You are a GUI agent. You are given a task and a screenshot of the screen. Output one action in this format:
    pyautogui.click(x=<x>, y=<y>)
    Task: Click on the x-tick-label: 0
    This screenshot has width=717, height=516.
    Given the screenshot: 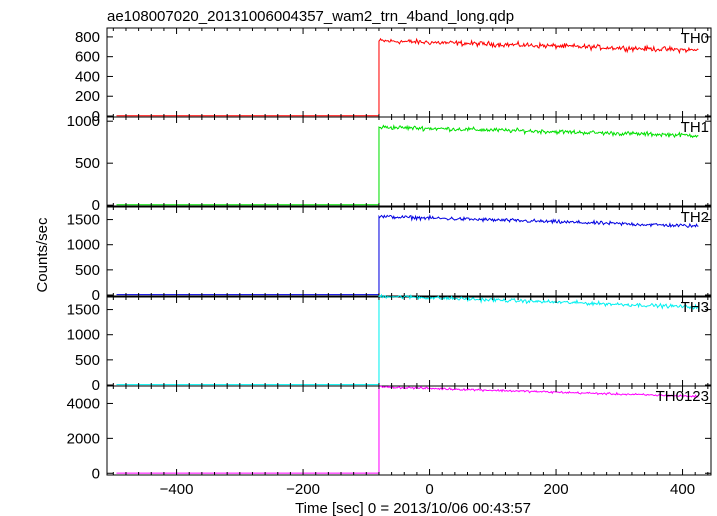 What is the action you would take?
    pyautogui.click(x=429, y=489)
    